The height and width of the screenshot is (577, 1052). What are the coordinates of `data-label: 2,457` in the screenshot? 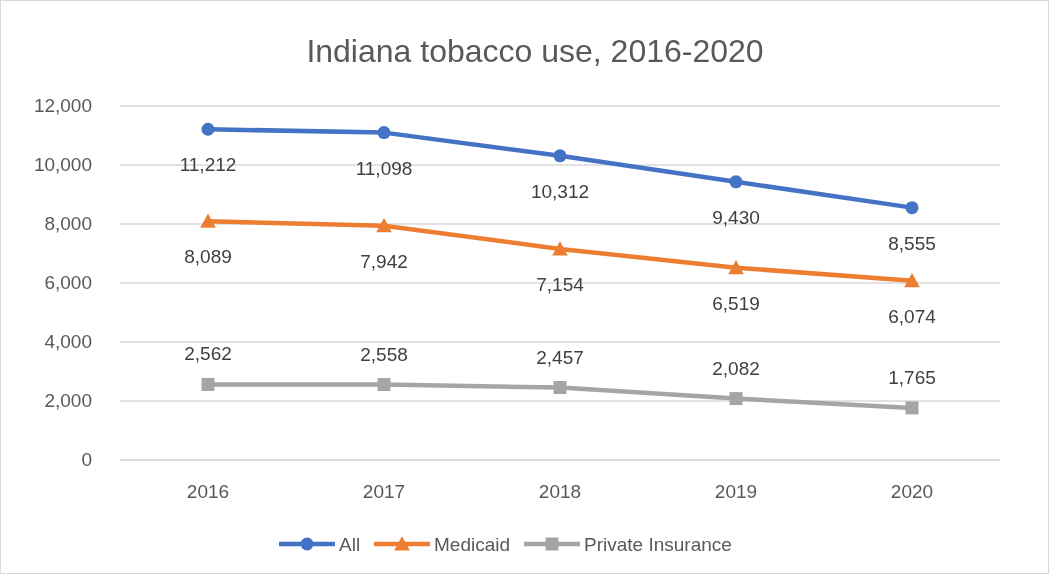 It's located at (560, 357).